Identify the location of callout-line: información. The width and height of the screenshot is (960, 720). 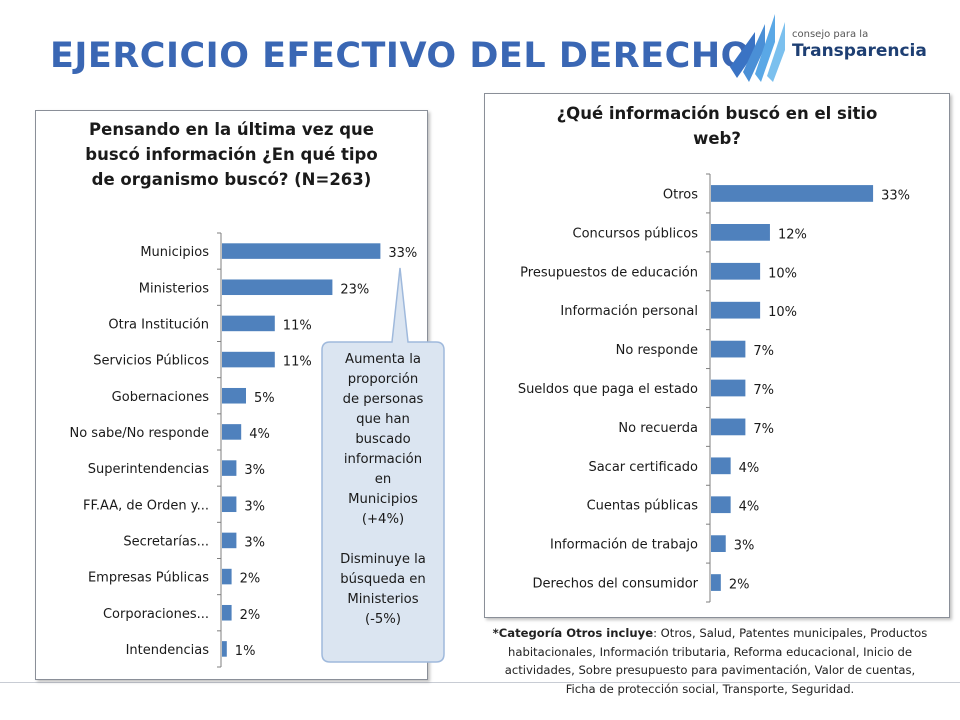
(383, 459).